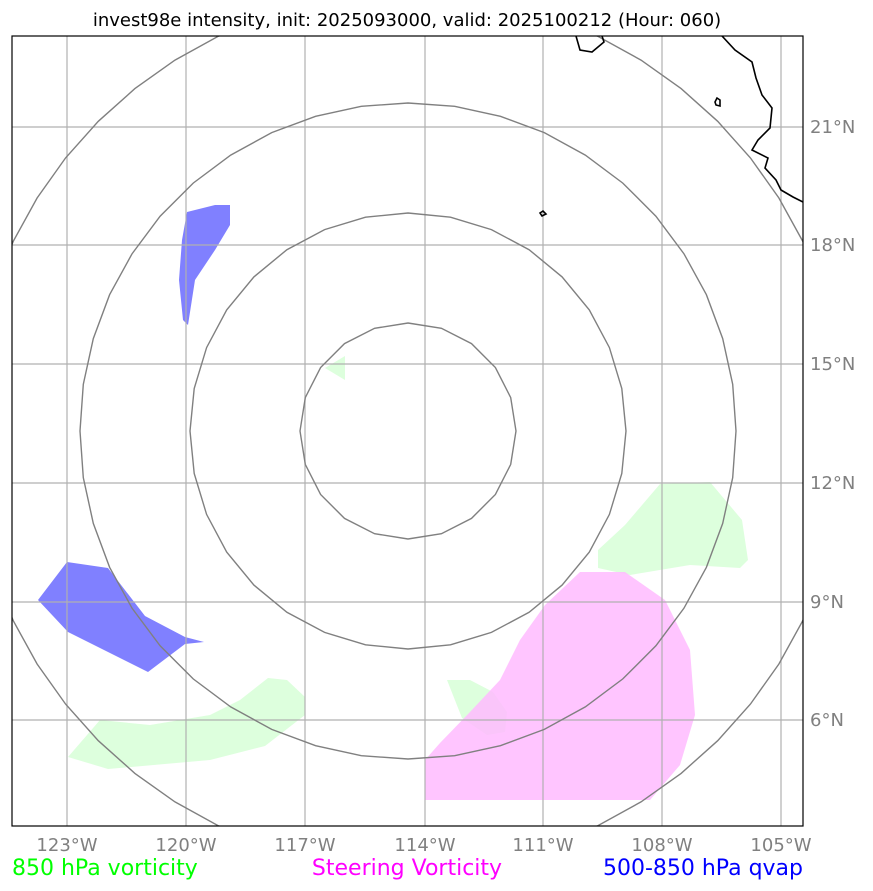 Image resolution: width=873 pixels, height=891 pixels. Describe the element at coordinates (204, 265) in the screenshot. I see `qvap-area-north` at that location.